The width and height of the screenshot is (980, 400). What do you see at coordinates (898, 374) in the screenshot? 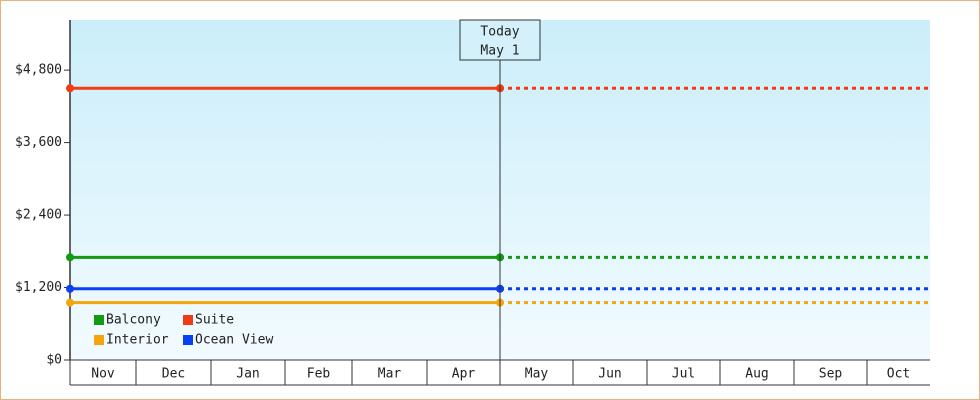
I see `x-tick-label: Oct` at bounding box center [898, 374].